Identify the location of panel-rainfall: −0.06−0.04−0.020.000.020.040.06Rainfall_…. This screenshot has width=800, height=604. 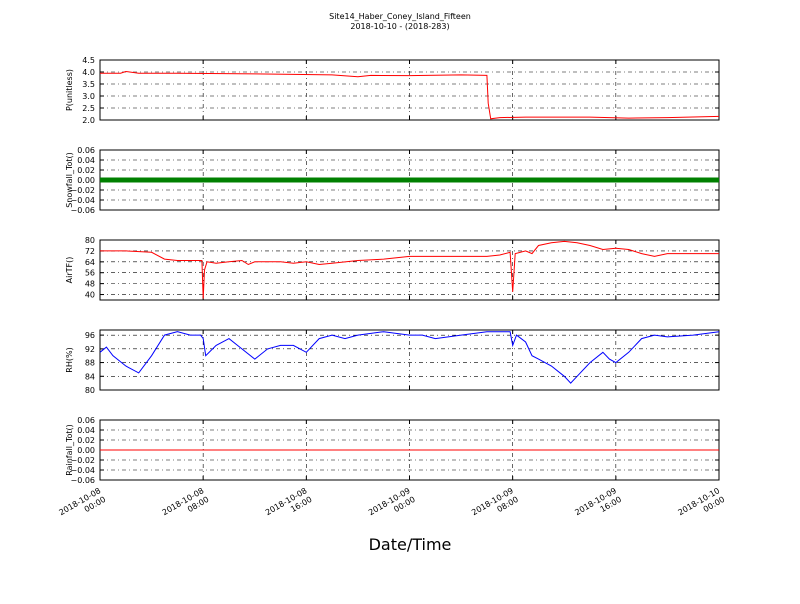
(392, 450).